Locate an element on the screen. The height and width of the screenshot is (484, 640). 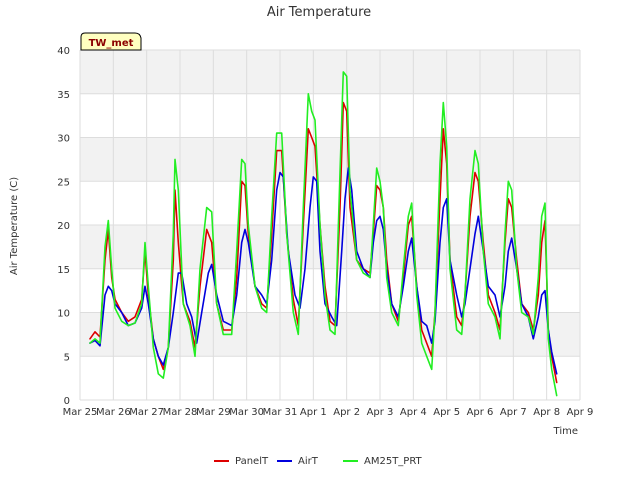
badge-shape is located at coordinates (111, 41).